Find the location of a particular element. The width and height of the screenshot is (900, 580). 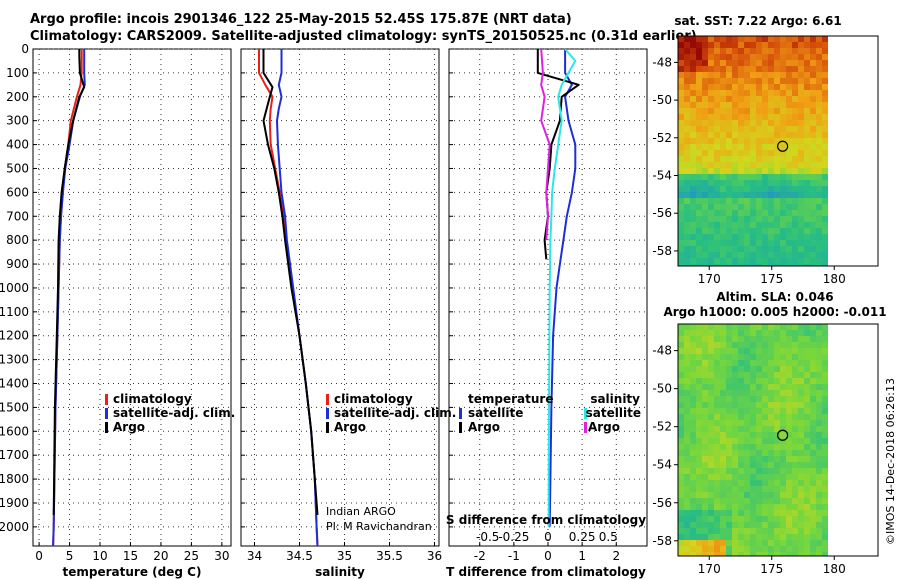

legend-swatch-satellite is located at coordinates (460, 413).